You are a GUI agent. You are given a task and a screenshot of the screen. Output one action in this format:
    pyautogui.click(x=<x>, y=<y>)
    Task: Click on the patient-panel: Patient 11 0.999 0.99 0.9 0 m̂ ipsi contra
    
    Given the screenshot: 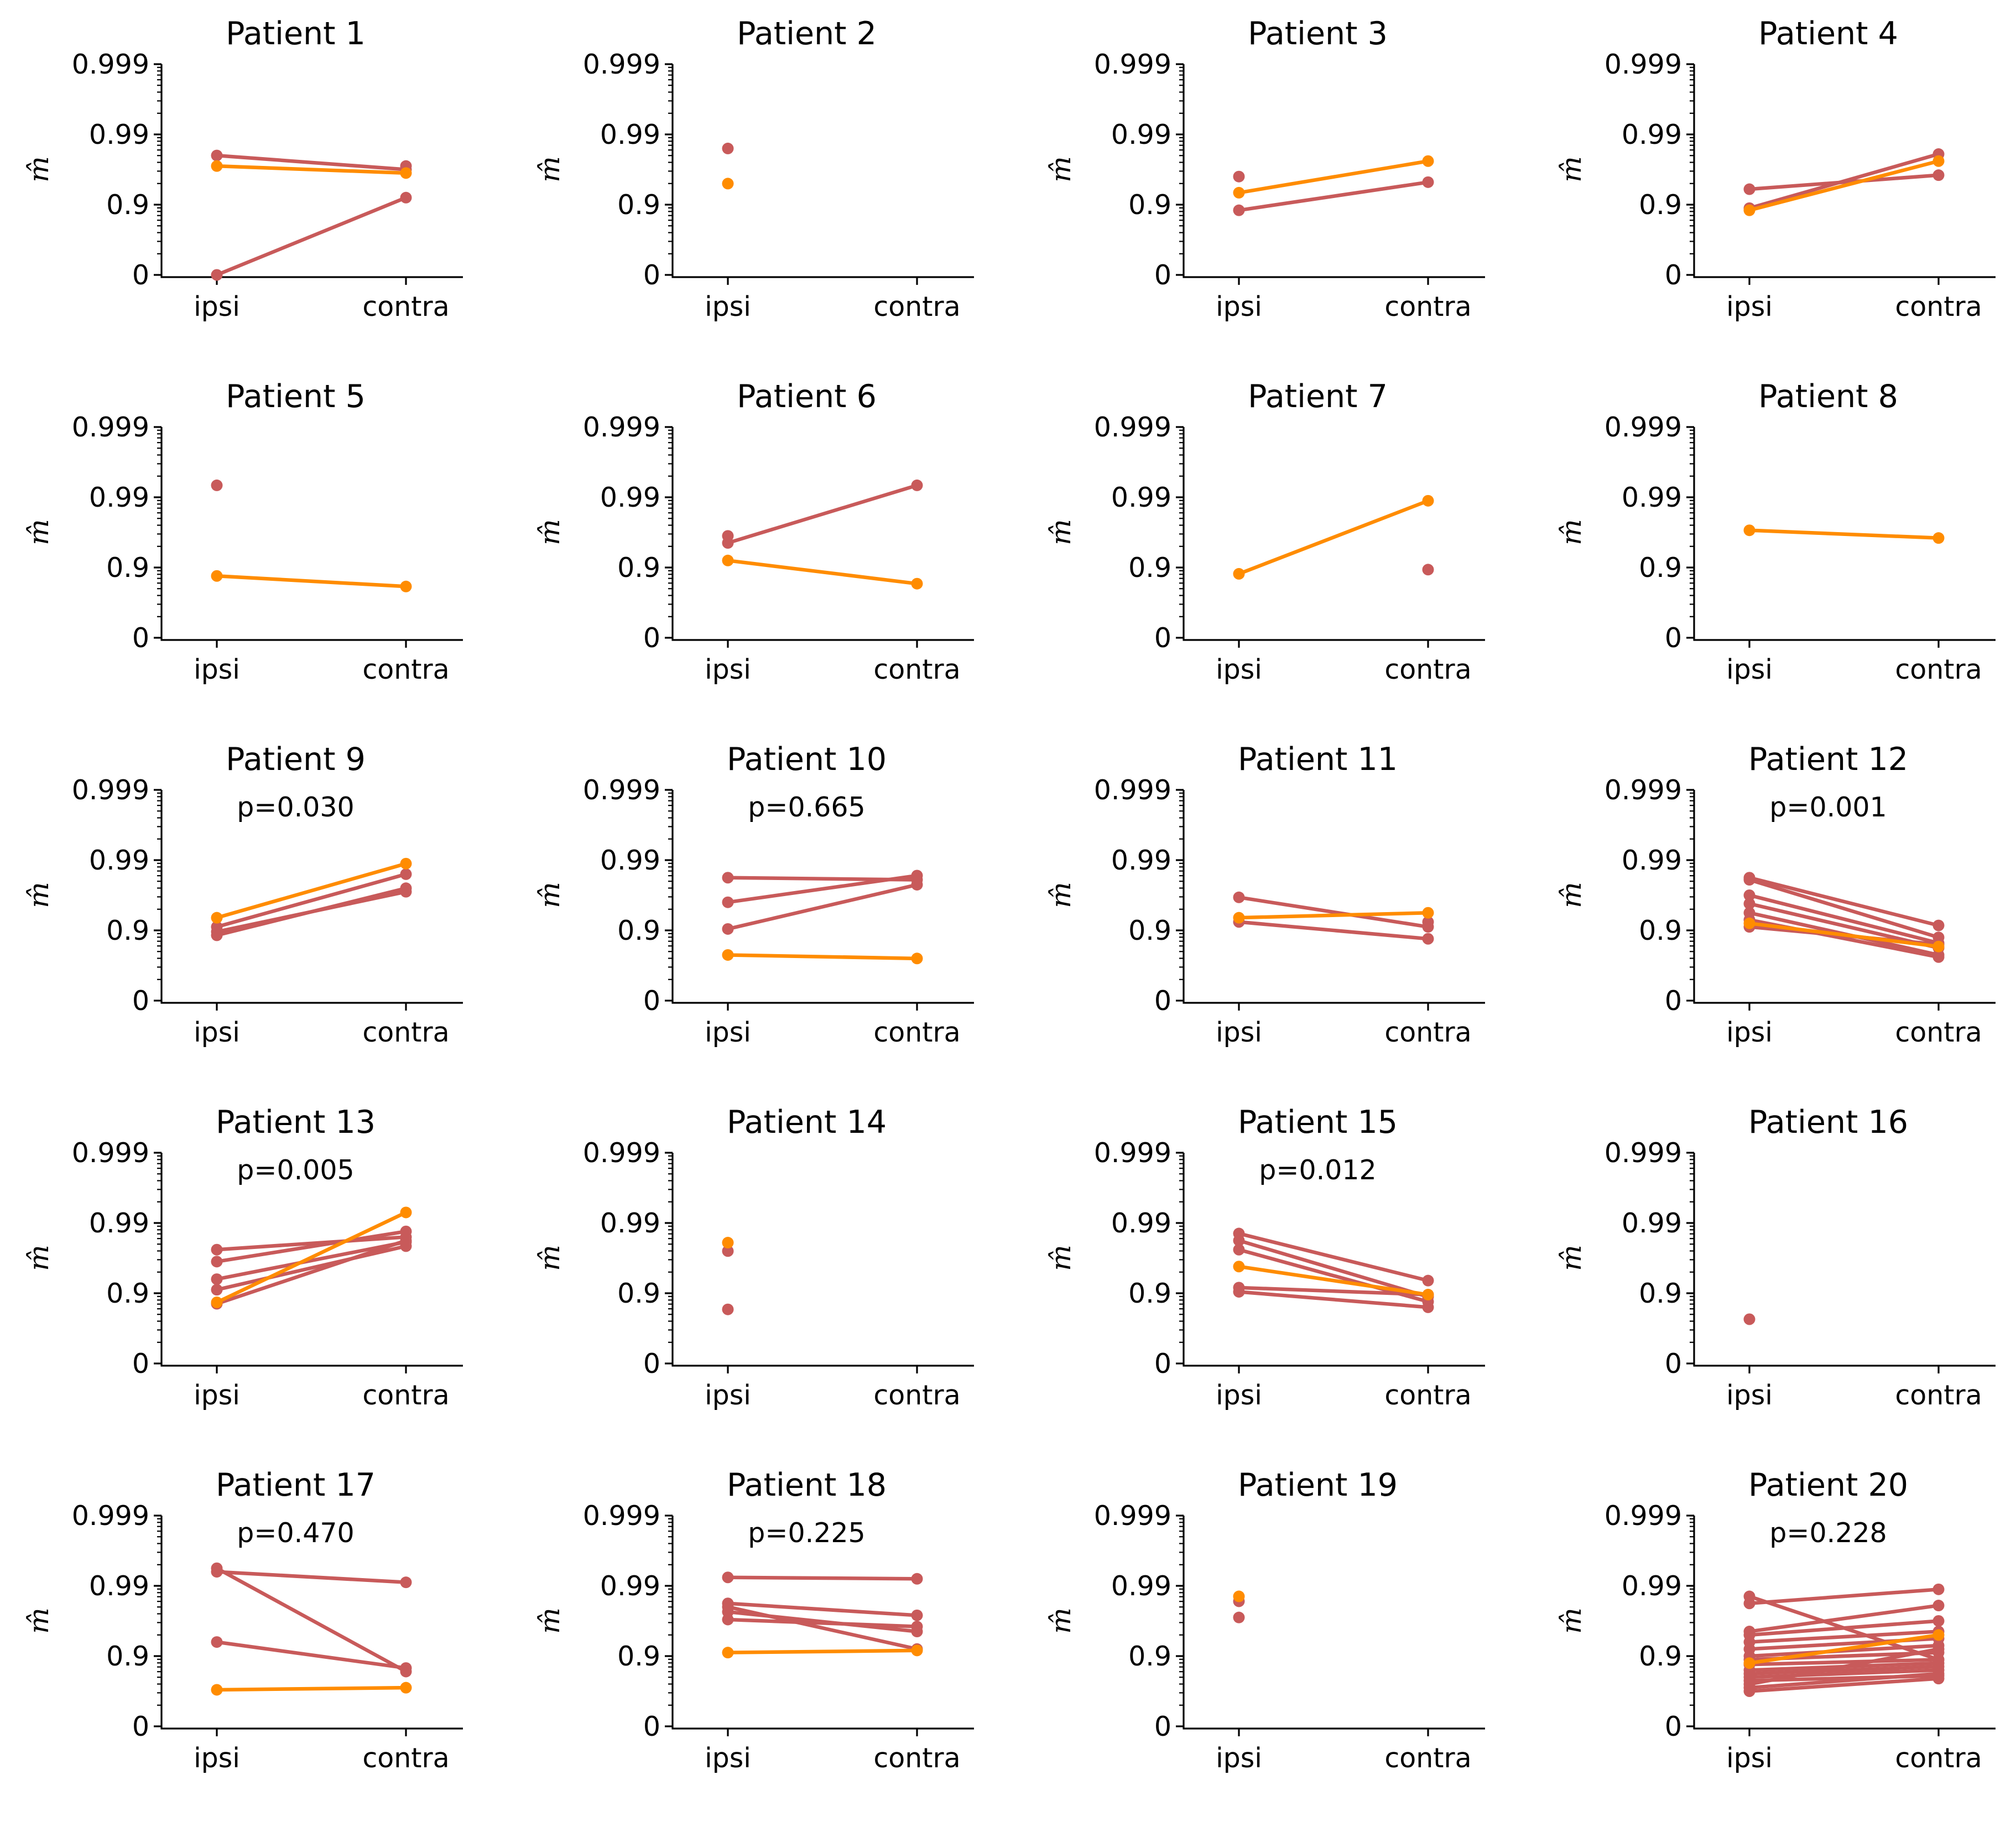 What is the action you would take?
    pyautogui.click(x=1265, y=894)
    